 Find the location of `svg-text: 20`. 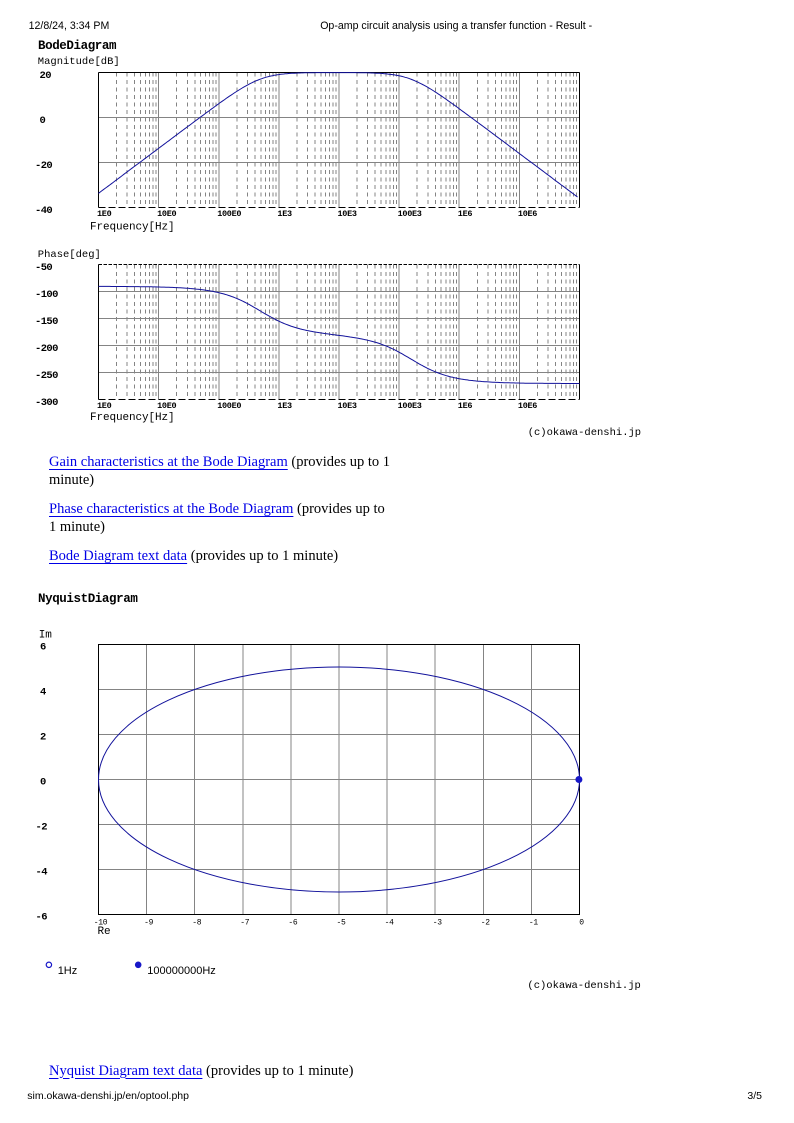

svg-text: 20 is located at coordinates (46, 76).